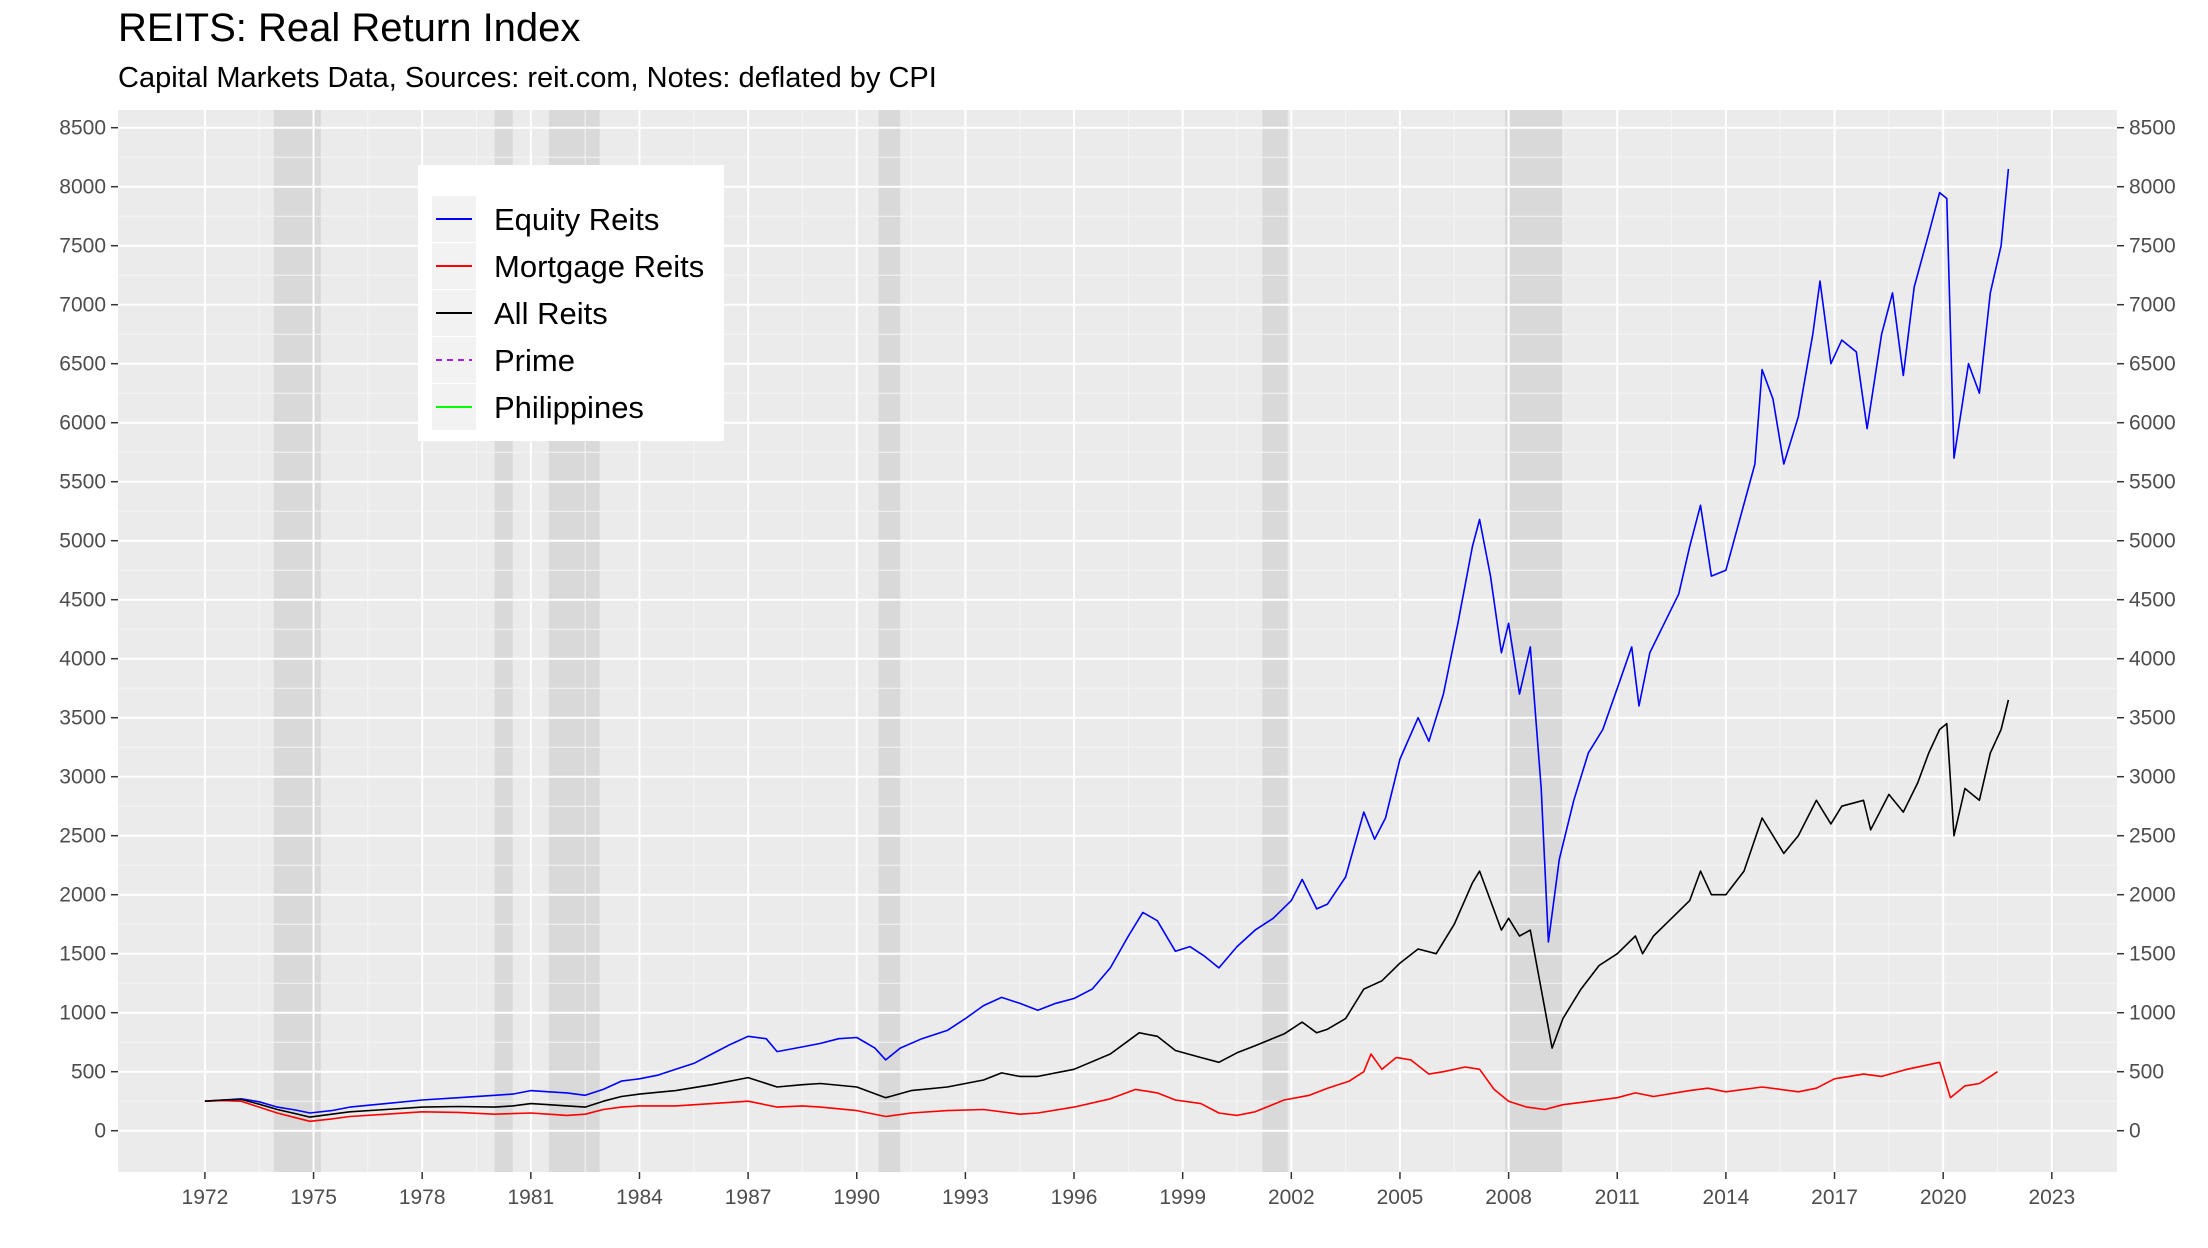  What do you see at coordinates (82, 659) in the screenshot?
I see `y-tick-label-left: 4000` at bounding box center [82, 659].